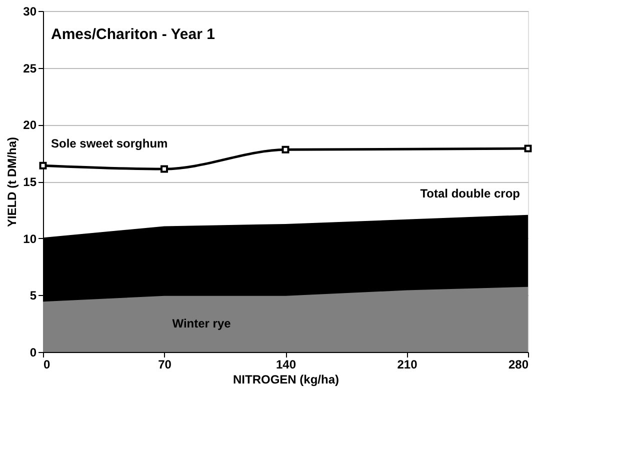 The image size is (629, 470). Describe the element at coordinates (518, 365) in the screenshot. I see `x-tick-label: 280` at that location.